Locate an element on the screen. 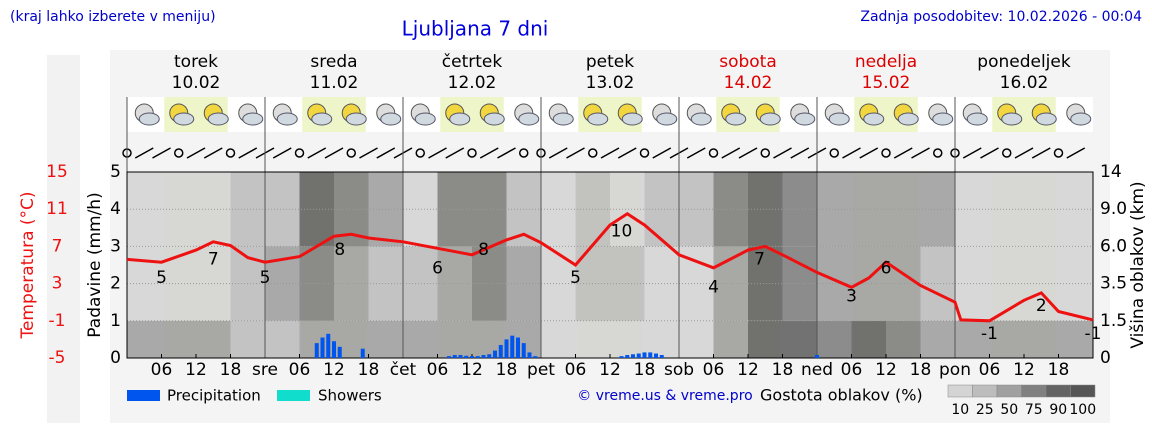 The height and width of the screenshot is (443, 1152). cloud-legend-label: 10 is located at coordinates (960, 410).